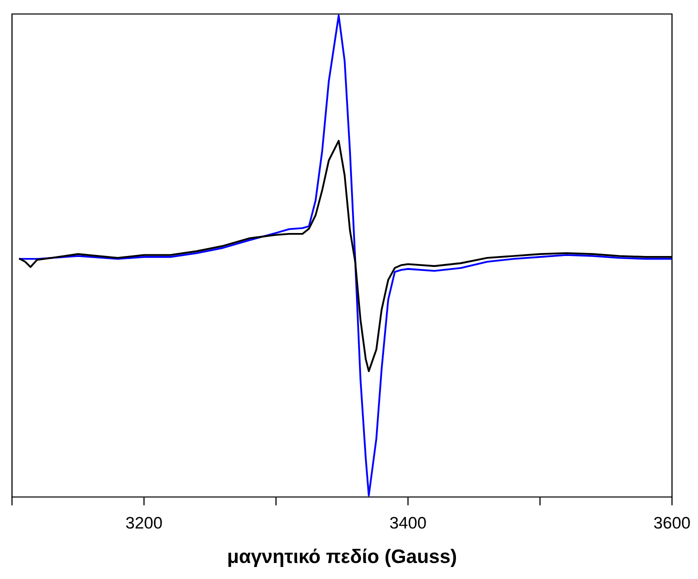 The width and height of the screenshot is (698, 579). What do you see at coordinates (672, 522) in the screenshot?
I see `x-tick-label: 3600` at bounding box center [672, 522].